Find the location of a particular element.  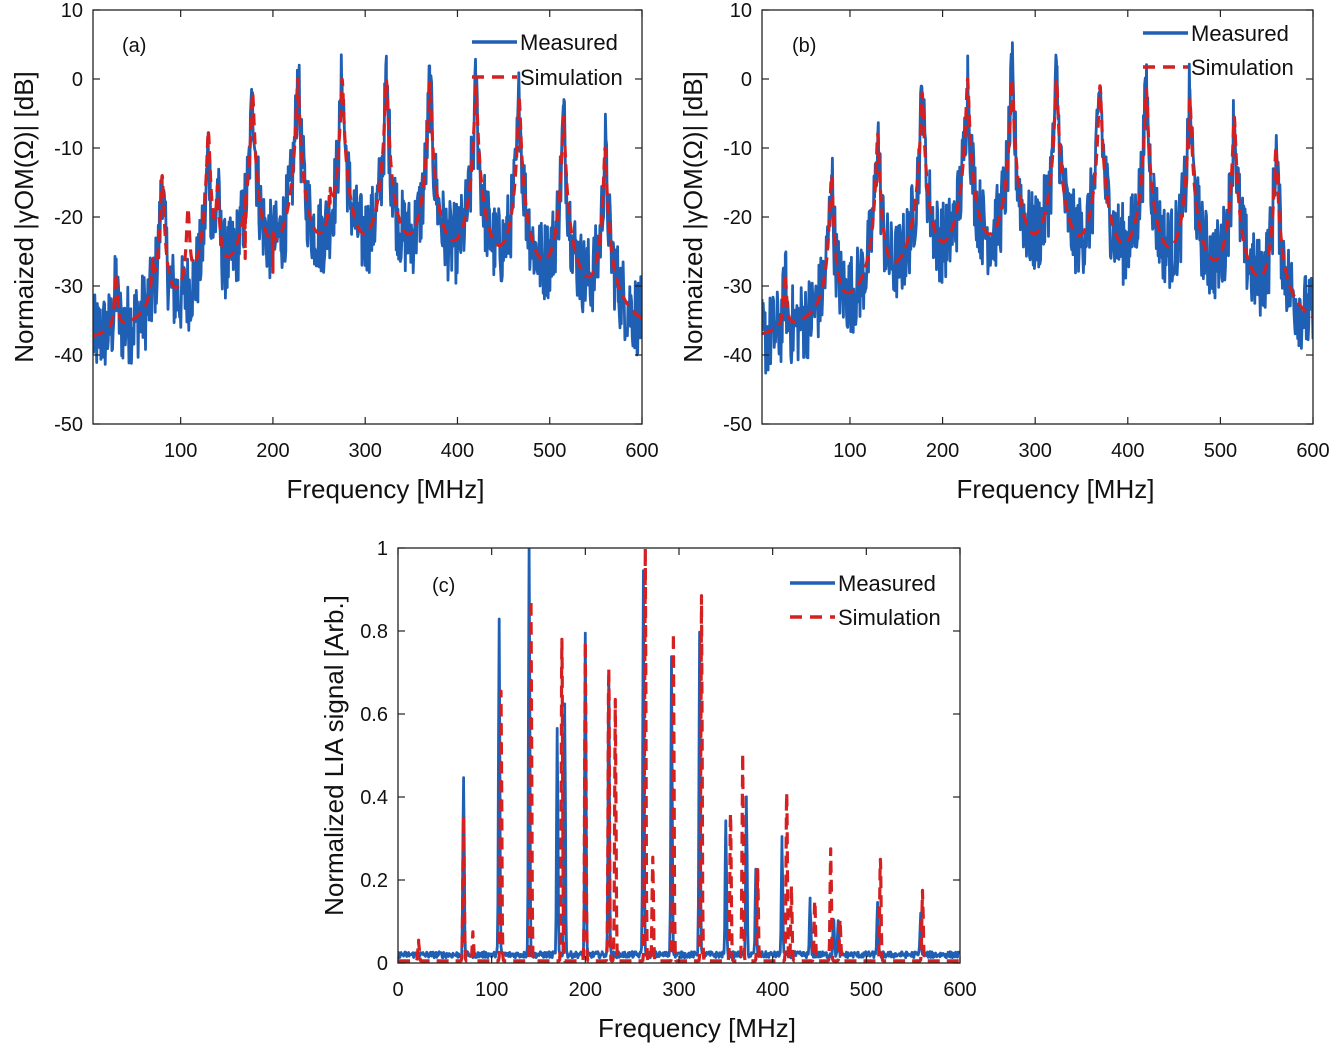

series-line-measured is located at coordinates (1037, 208).